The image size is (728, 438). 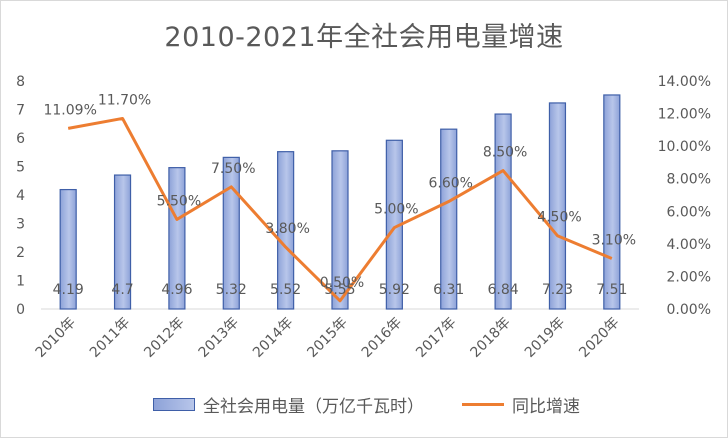 What do you see at coordinates (394, 290) in the screenshot?
I see `bar-data-label: 5.92` at bounding box center [394, 290].